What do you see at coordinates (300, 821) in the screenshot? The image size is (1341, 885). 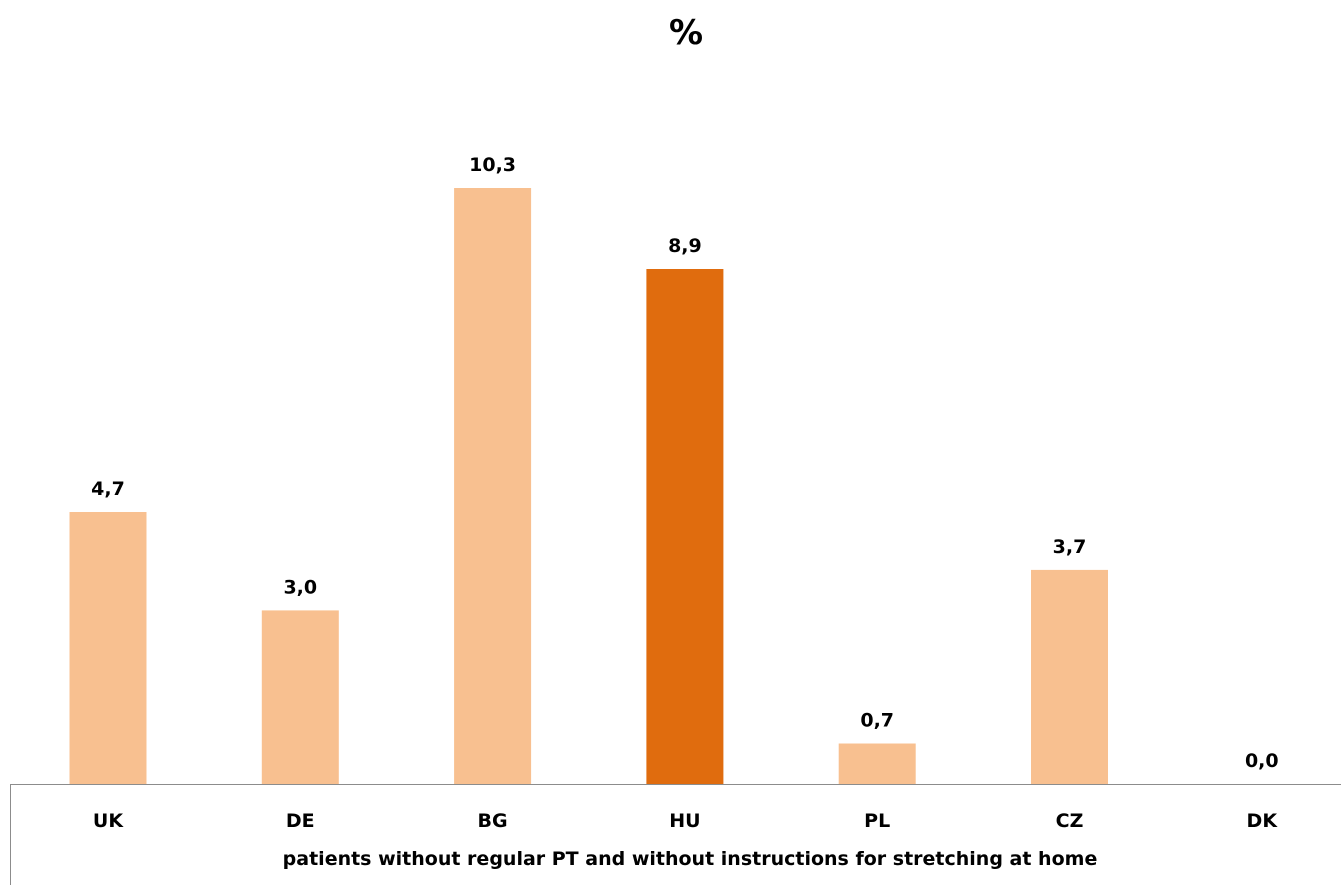 I see `x-tick-label-de: DE` at bounding box center [300, 821].